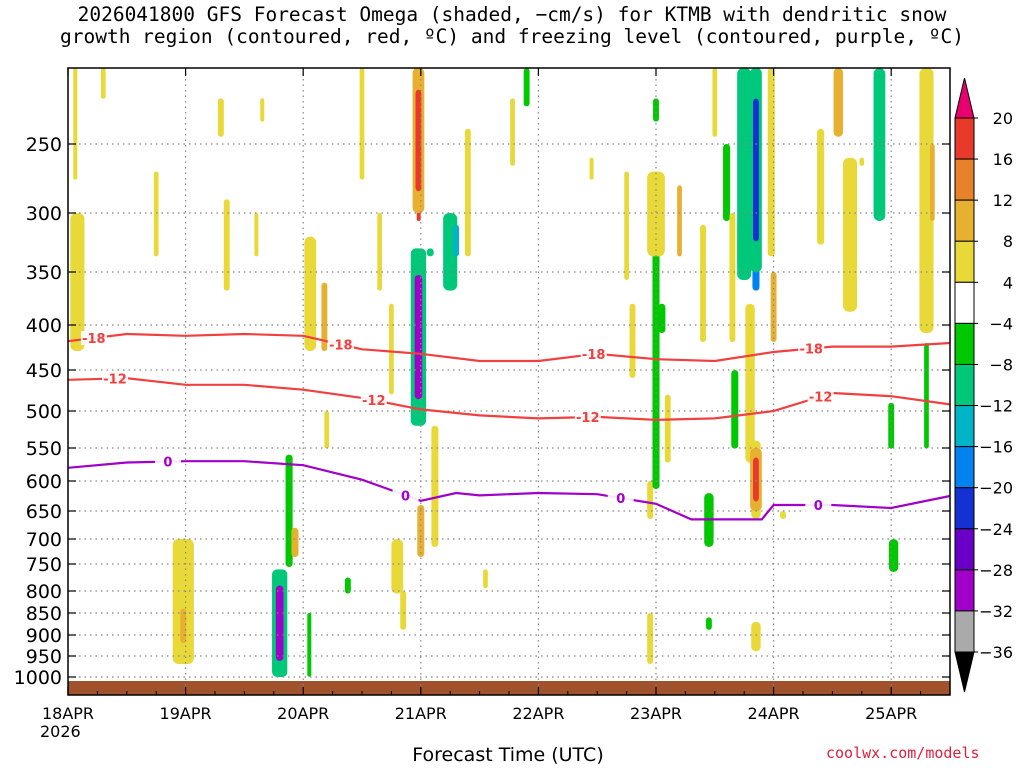 This screenshot has width=1024, height=768. I want to click on x-tick-label: 24APR, so click(774, 713).